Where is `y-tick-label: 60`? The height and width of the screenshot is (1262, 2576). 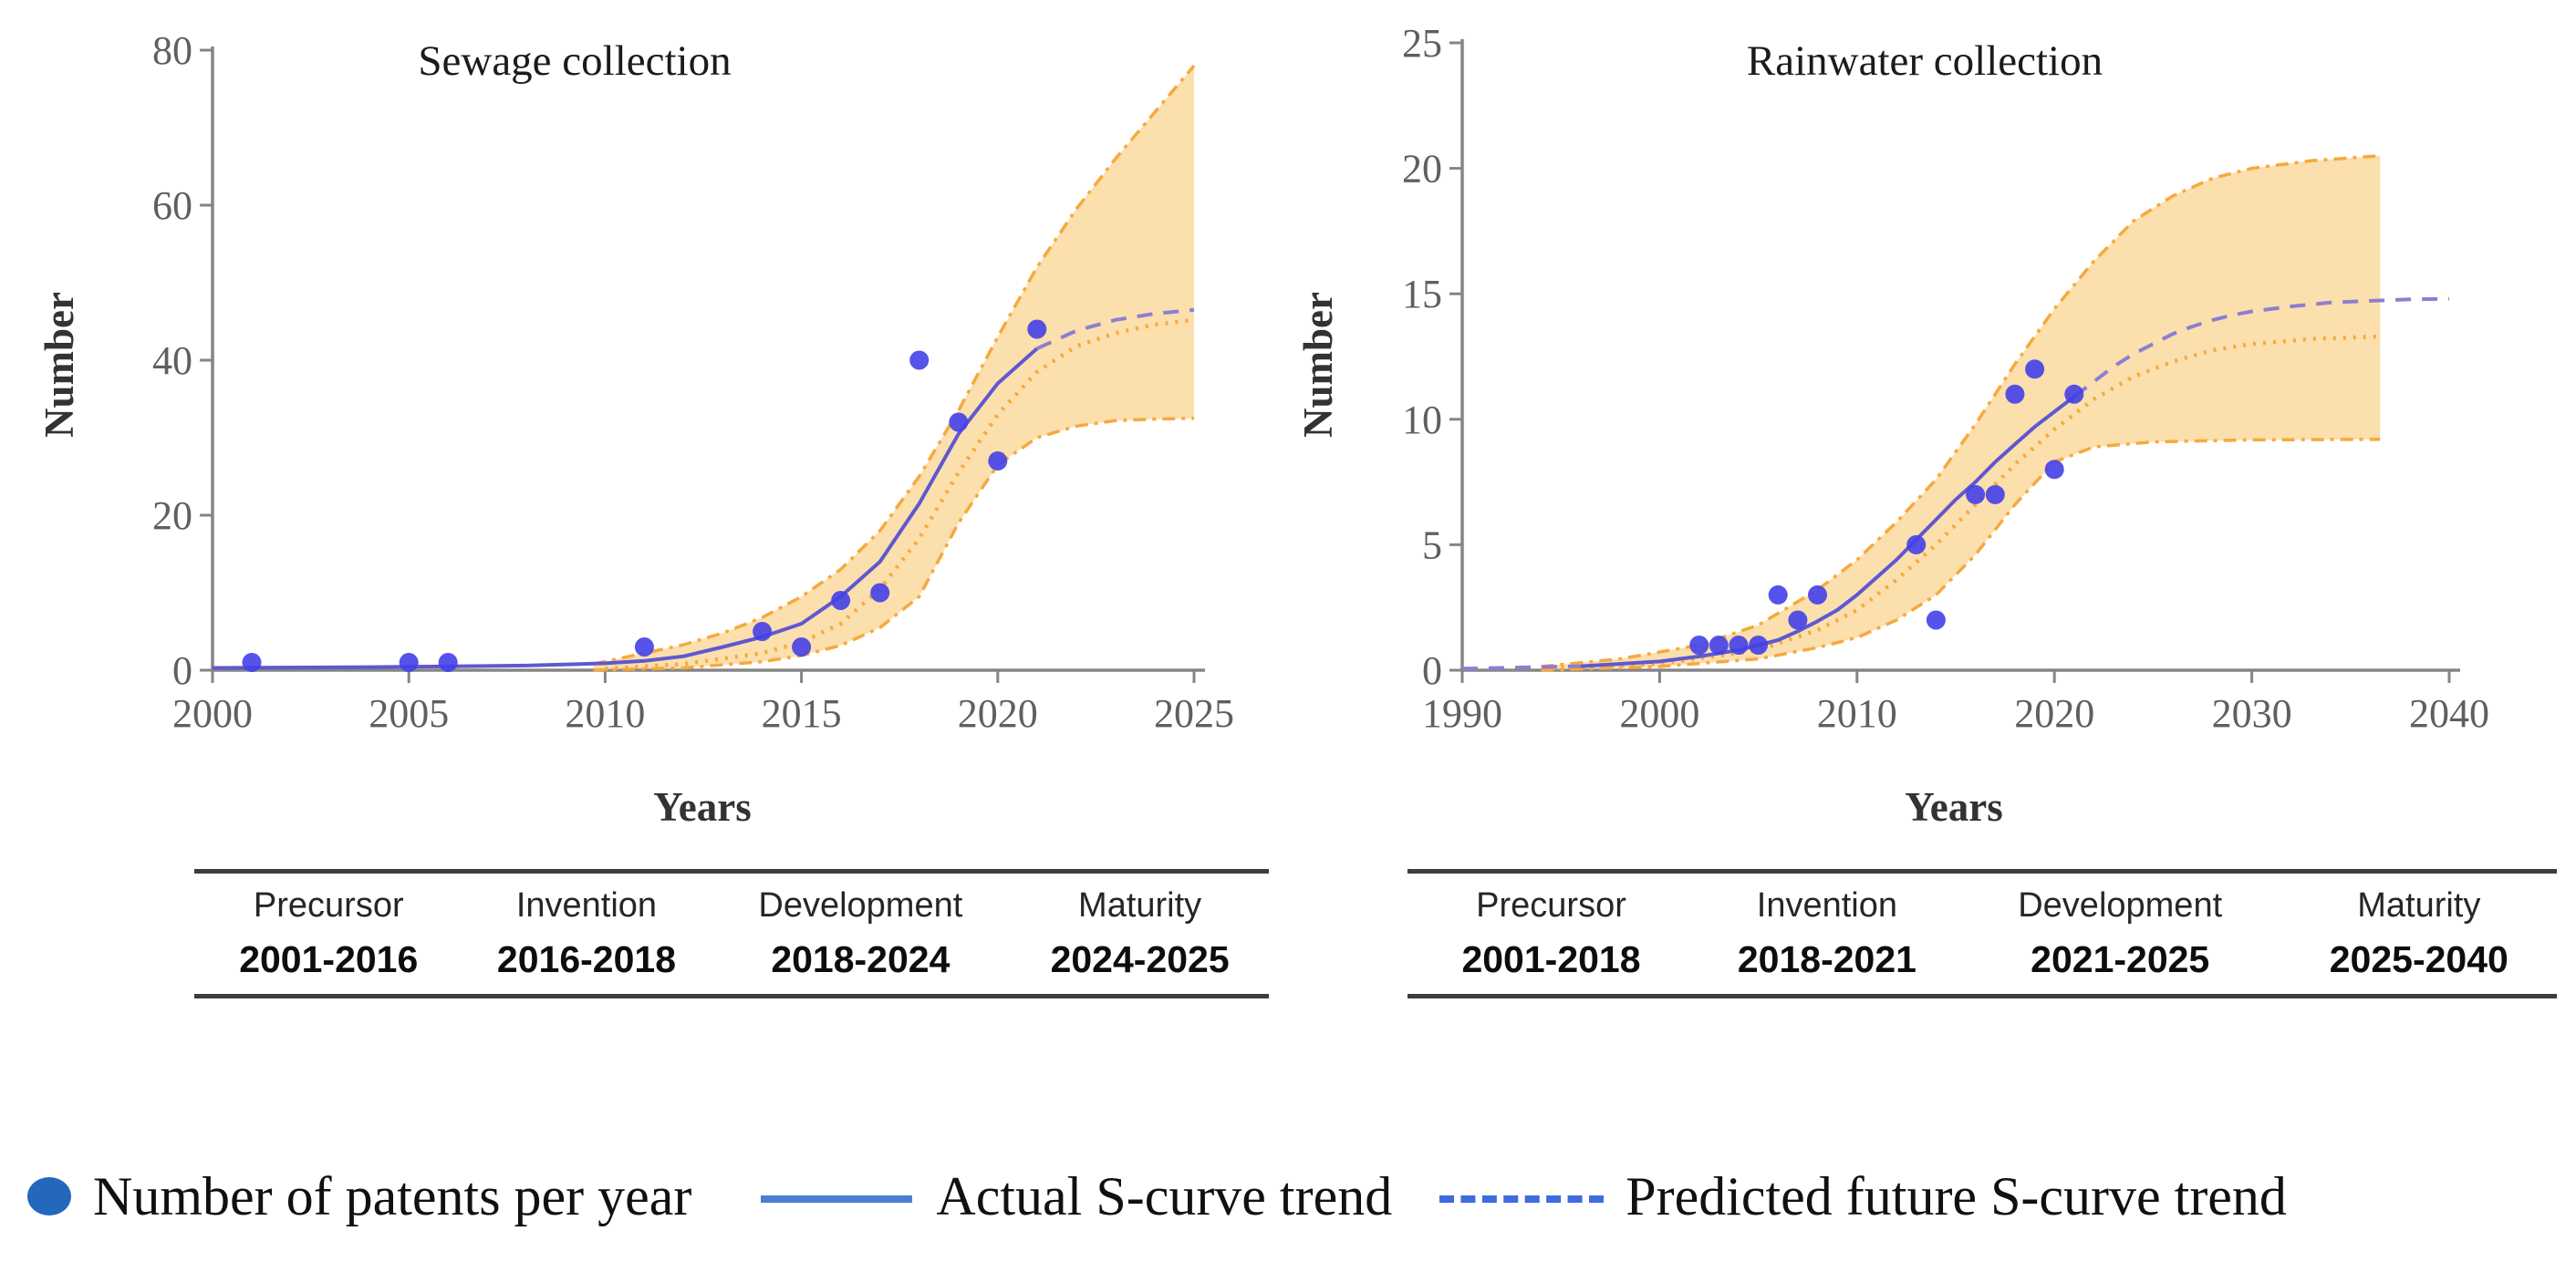 y-tick-label: 60 is located at coordinates (172, 205).